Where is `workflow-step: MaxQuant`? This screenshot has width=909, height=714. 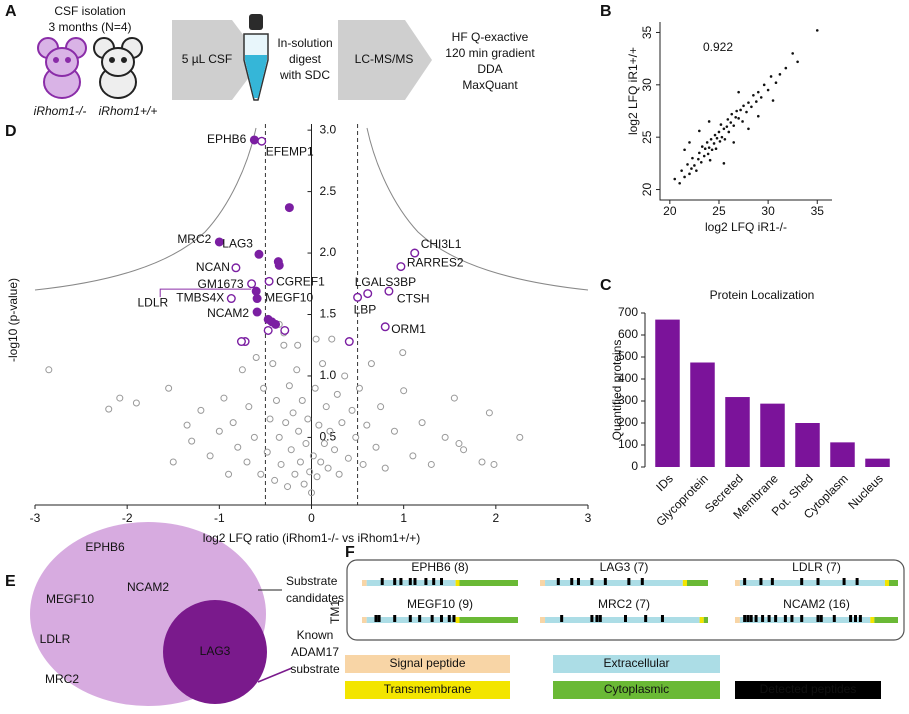
workflow-step: MaxQuant is located at coordinates (490, 85).